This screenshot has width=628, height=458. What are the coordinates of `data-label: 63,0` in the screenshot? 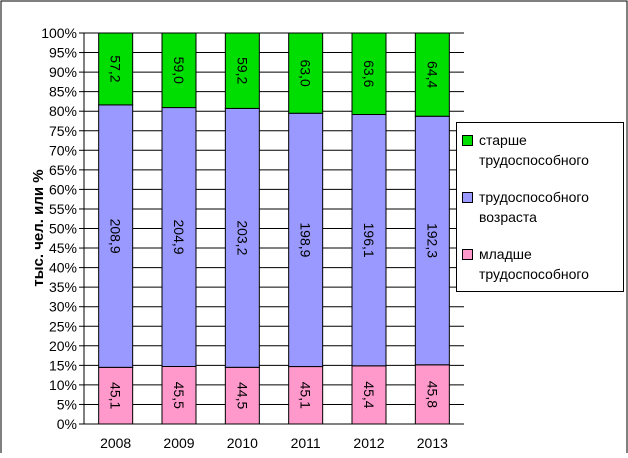 It's located at (306, 72).